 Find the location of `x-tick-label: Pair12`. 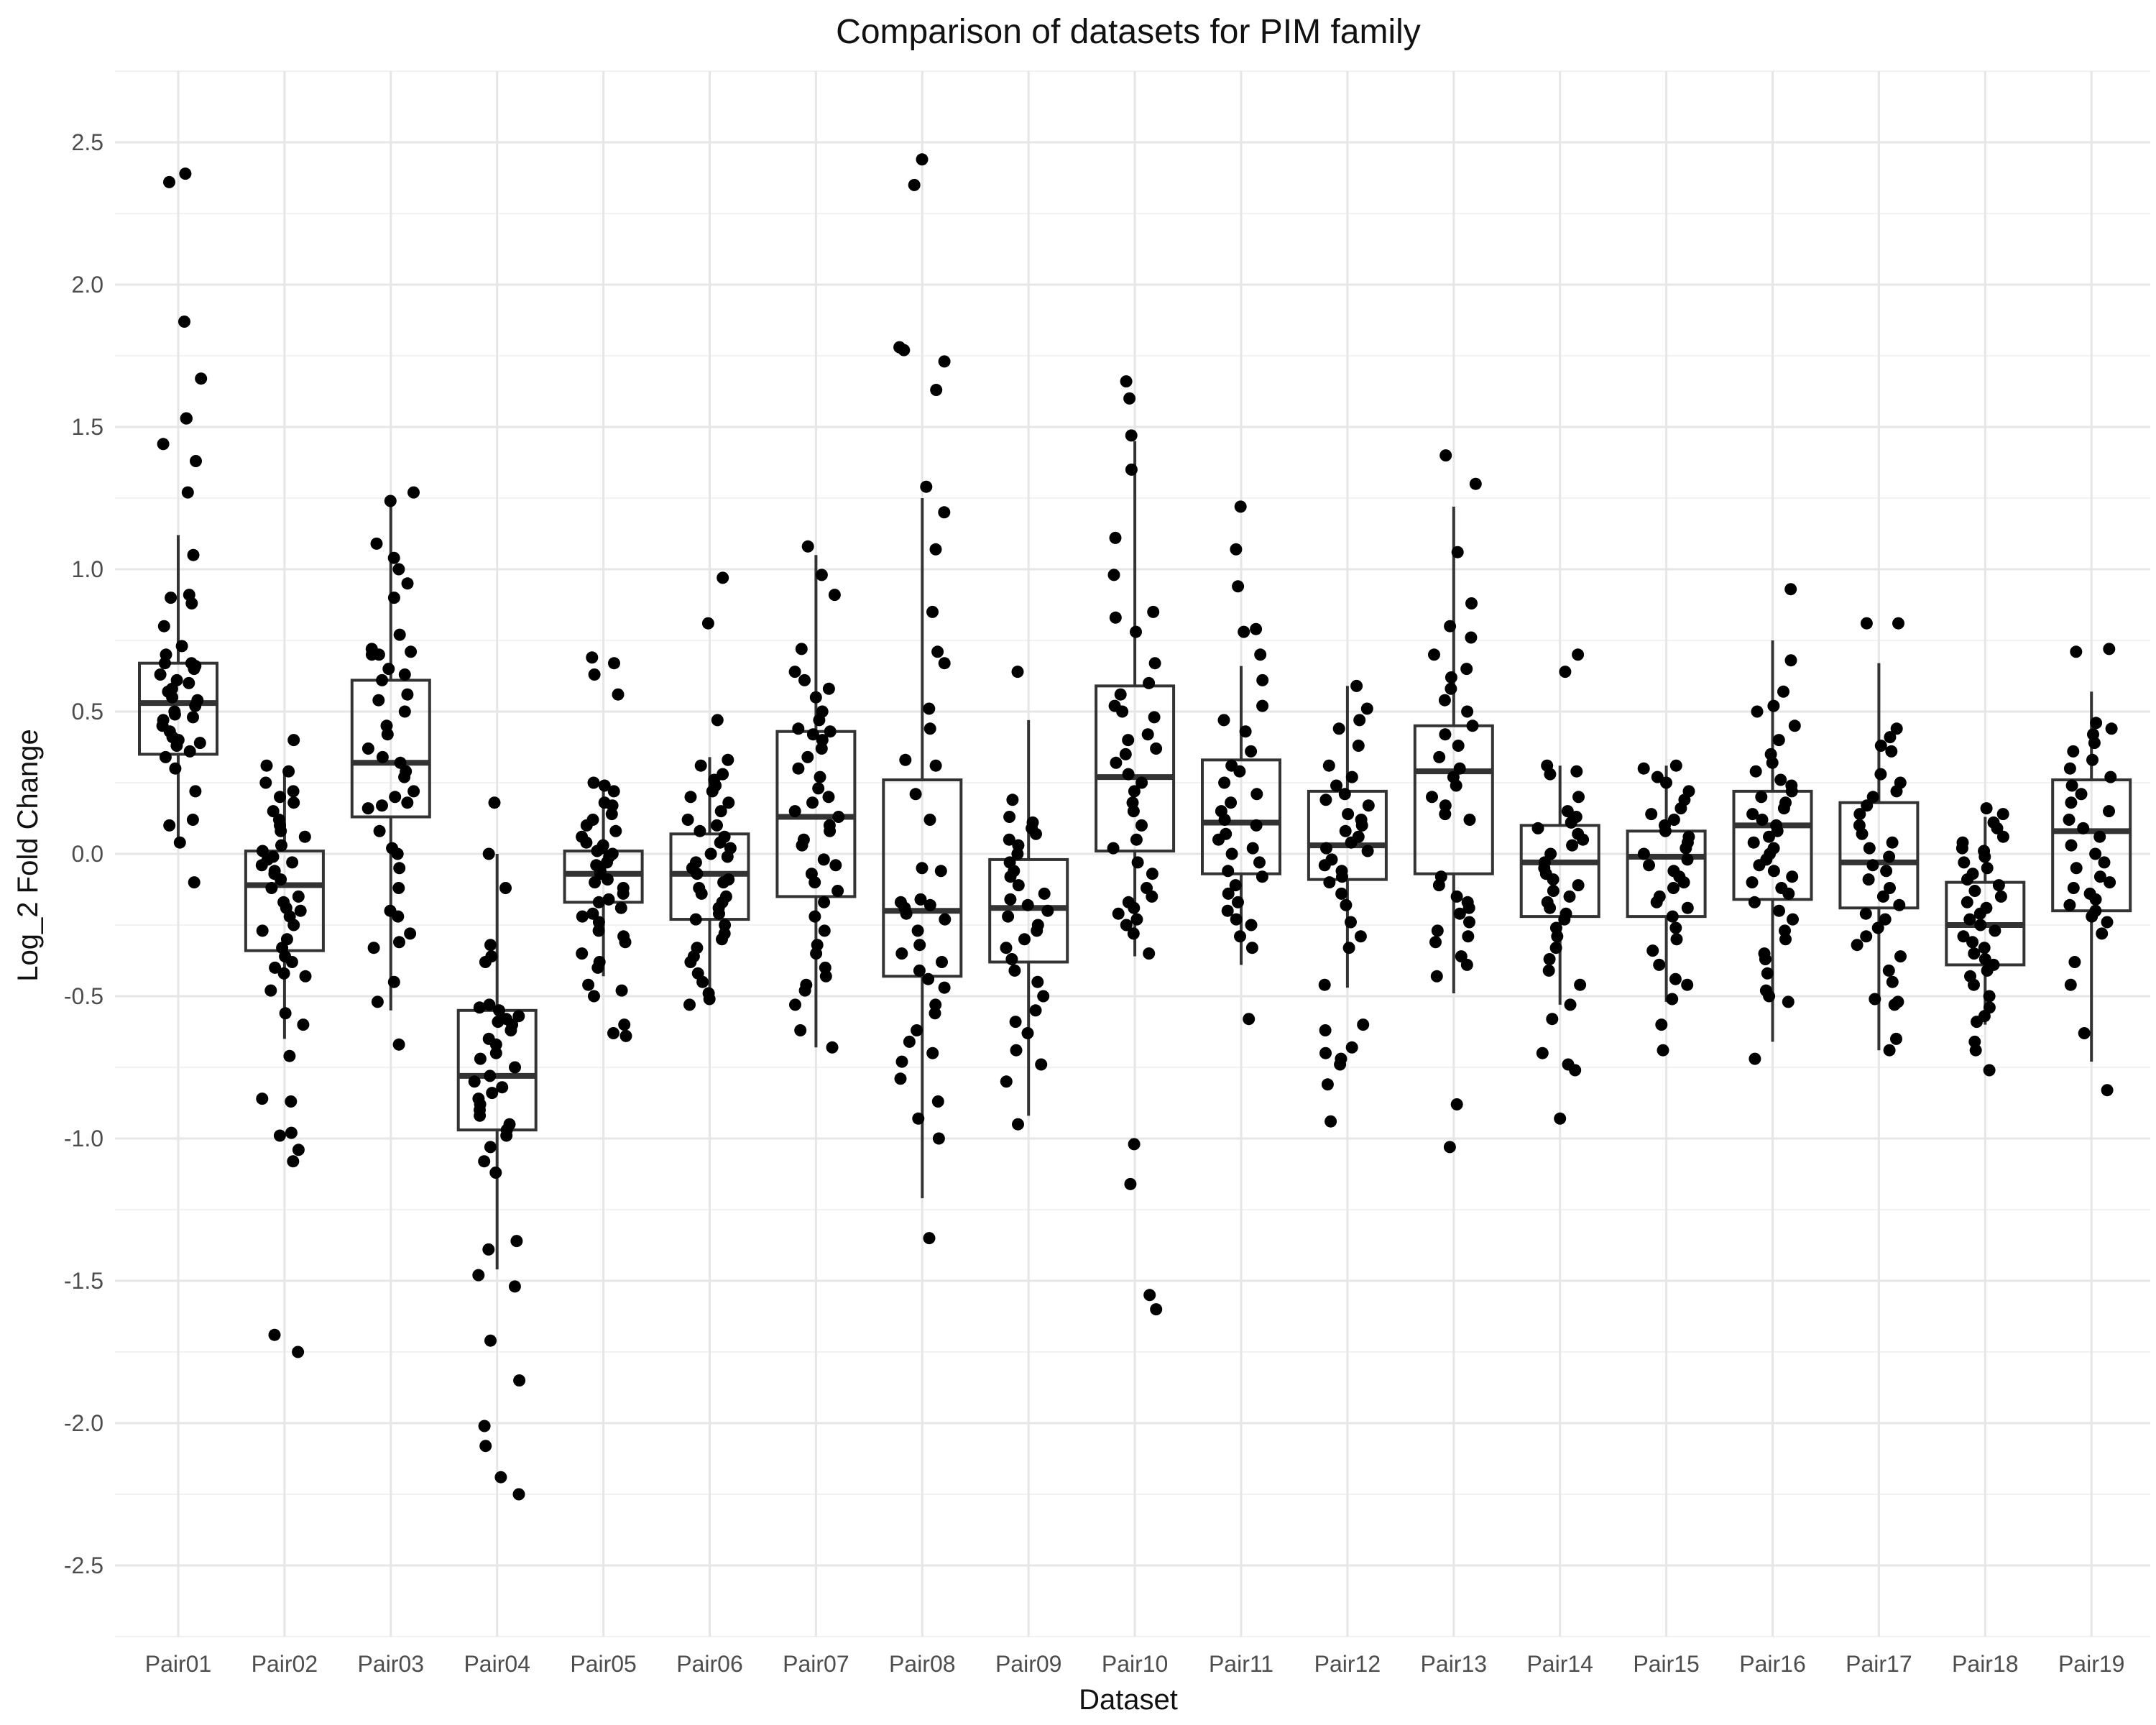

x-tick-label: Pair12 is located at coordinates (1347, 1664).